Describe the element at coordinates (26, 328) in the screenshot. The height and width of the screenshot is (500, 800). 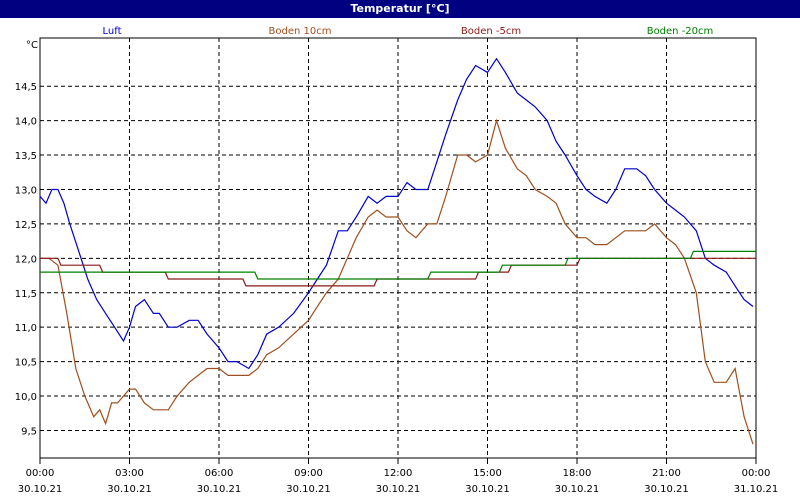
I see `y-tick-label: 11,0` at that location.